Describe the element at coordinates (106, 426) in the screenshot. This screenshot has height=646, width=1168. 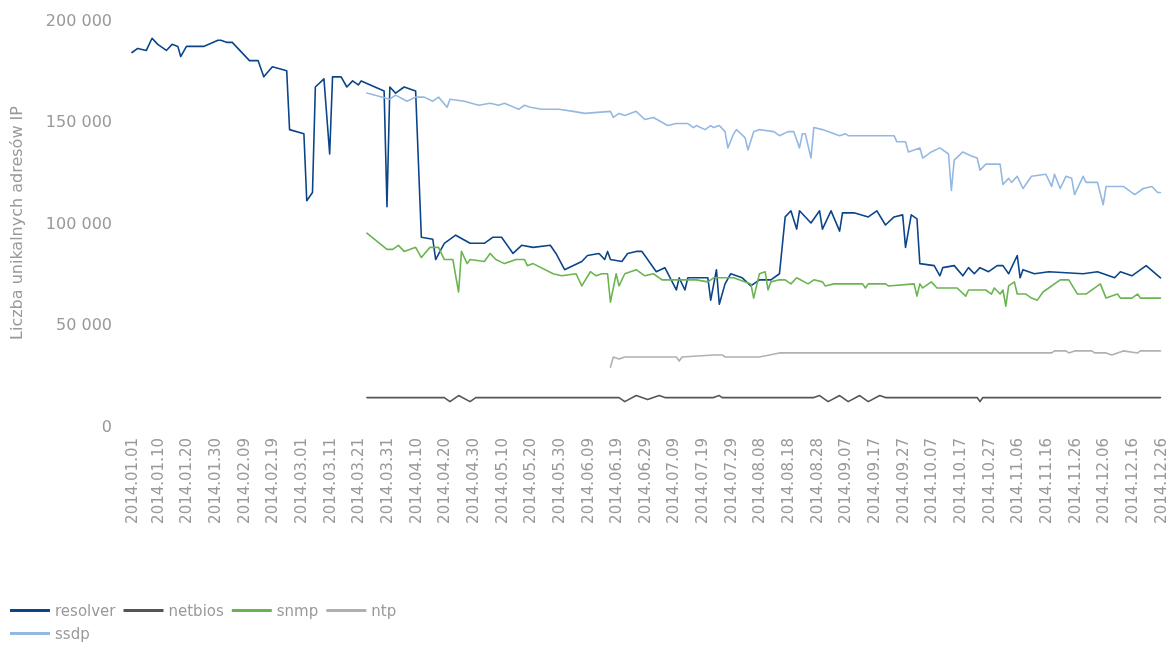
I see `y-tick-label: 0` at that location.